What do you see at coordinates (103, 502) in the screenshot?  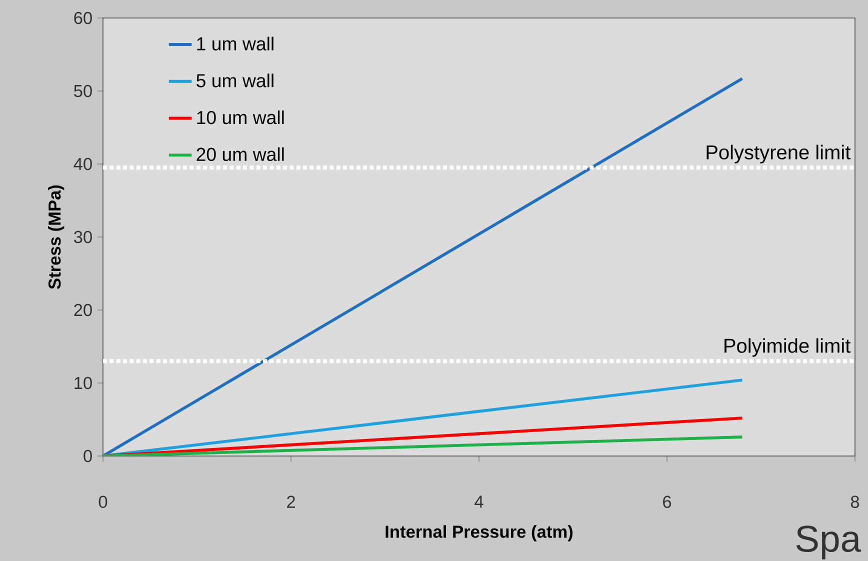 I see `x-tick-label: 0` at bounding box center [103, 502].